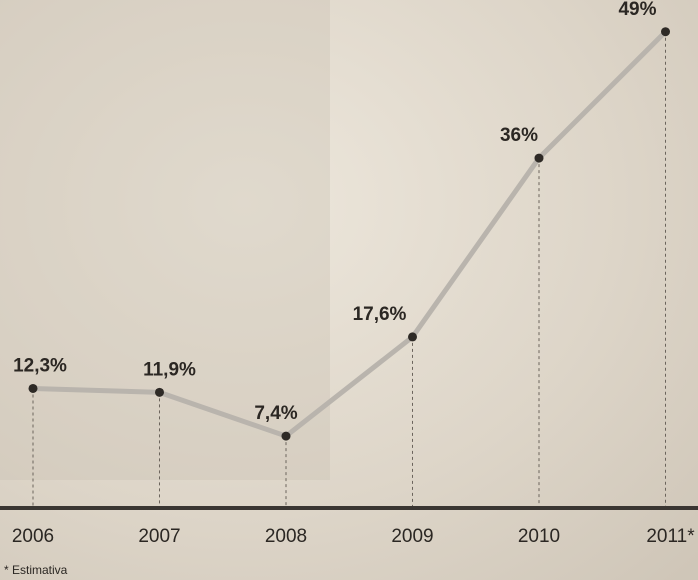 The width and height of the screenshot is (698, 580). I want to click on x-tick-label: 2009, so click(412, 536).